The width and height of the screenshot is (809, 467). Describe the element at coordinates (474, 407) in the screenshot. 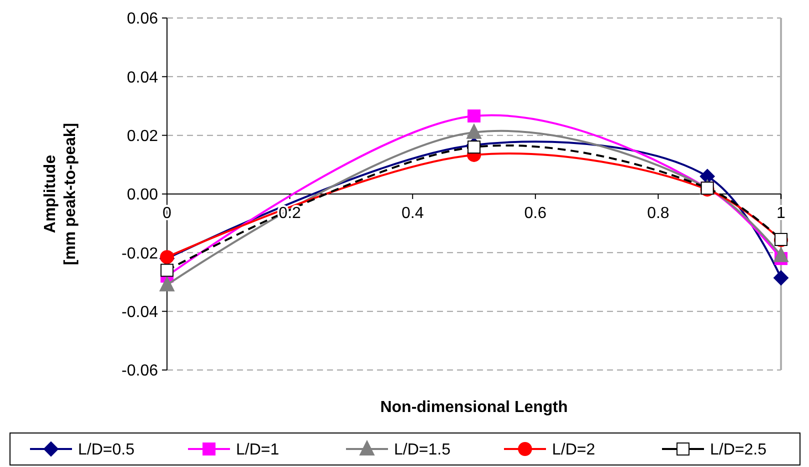

I see `x-axis-title: Non-dimensional Length` at that location.